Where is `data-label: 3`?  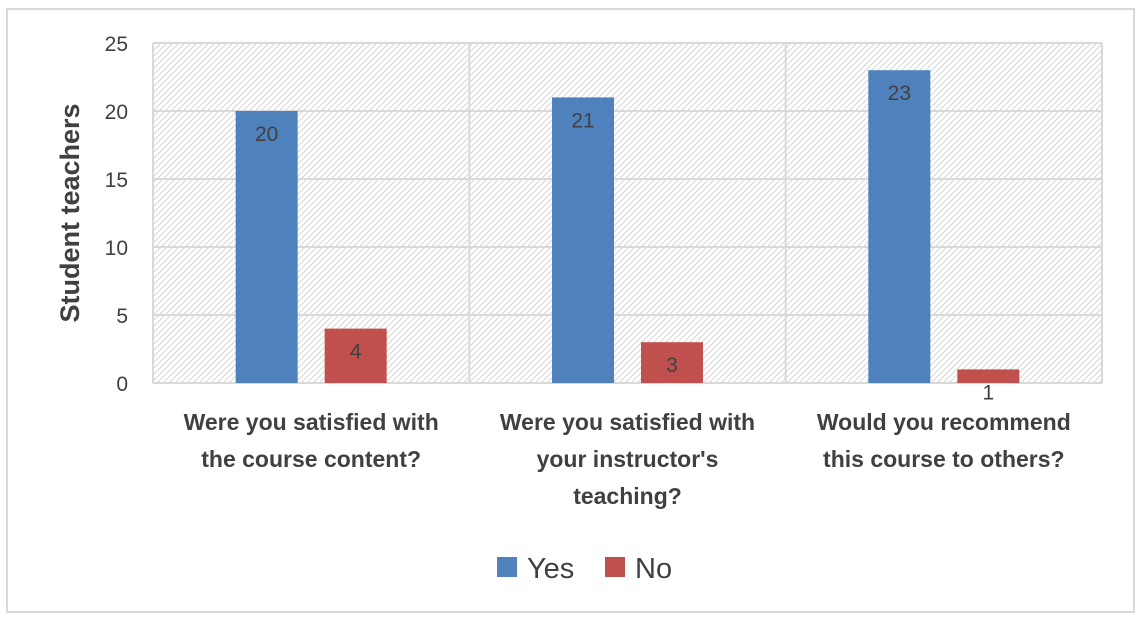
data-label: 3 is located at coordinates (672, 365).